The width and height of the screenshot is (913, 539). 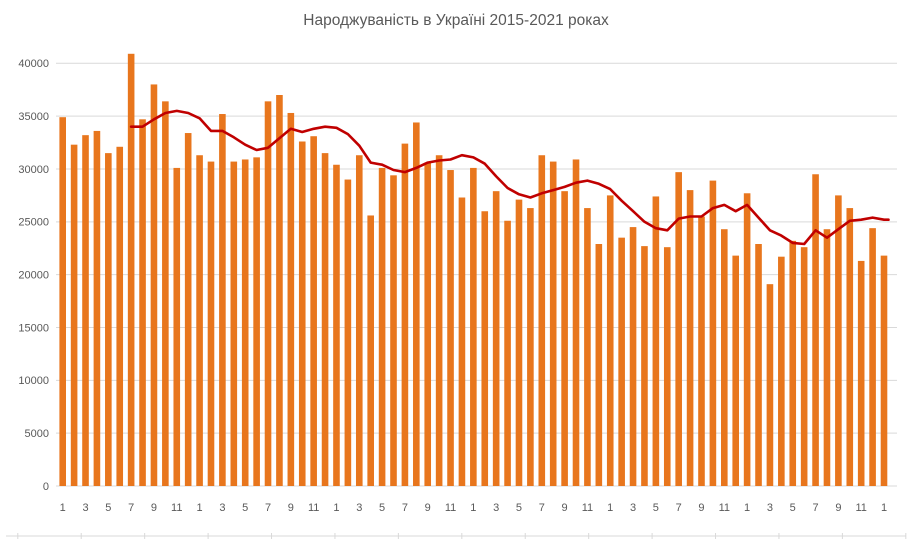 What do you see at coordinates (713, 333) in the screenshot?
I see `bar-m58` at bounding box center [713, 333].